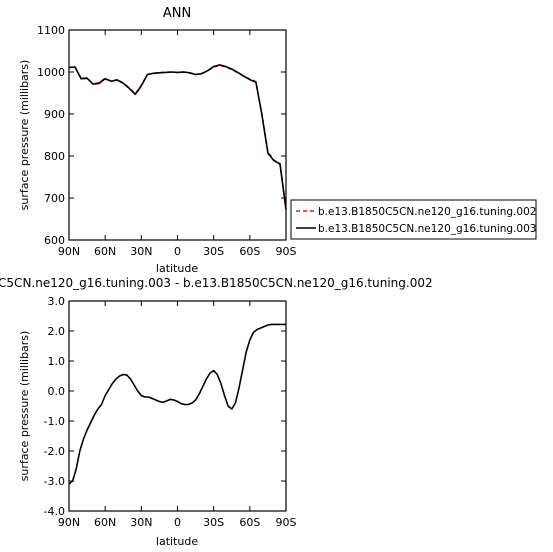 The image size is (553, 552). I want to click on y-tick-label: 800, so click(54, 156).